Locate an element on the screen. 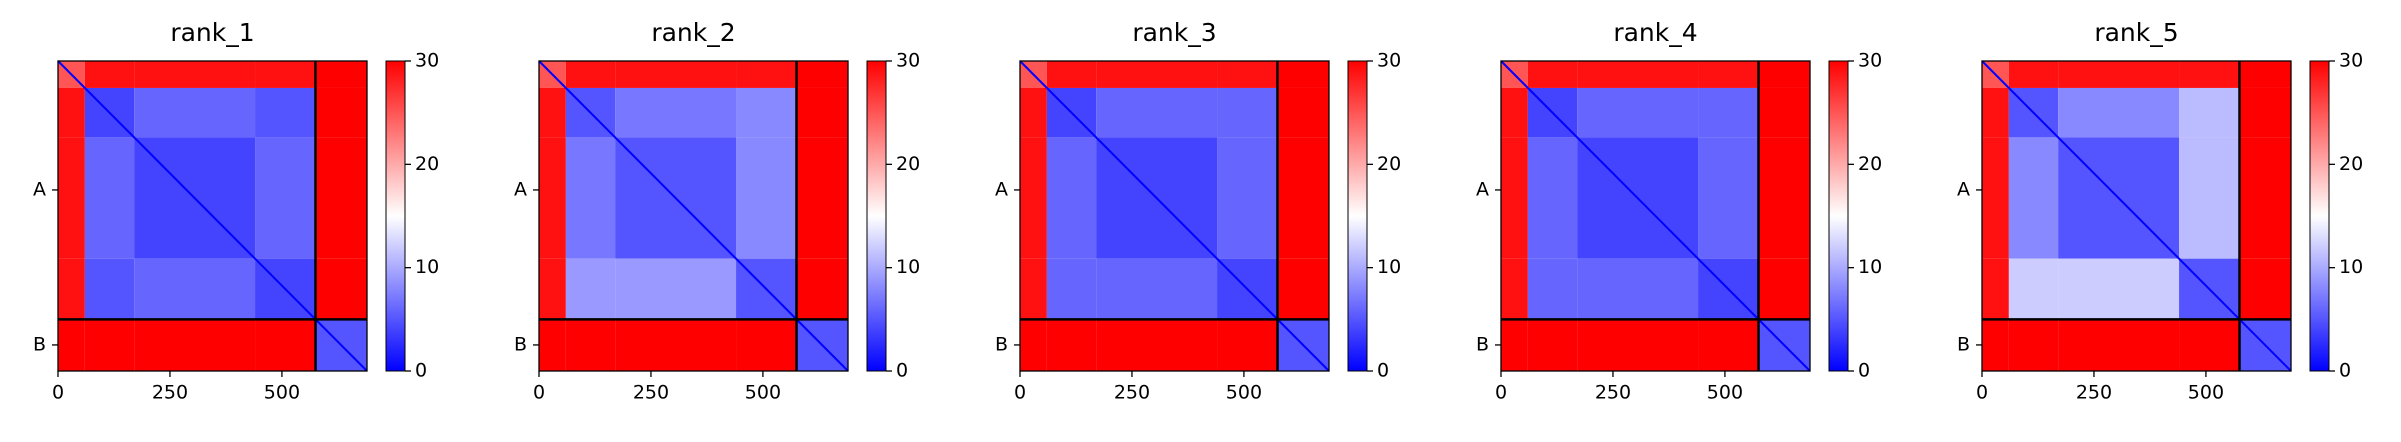 This screenshot has width=2401, height=442. panel-title: rank_1 is located at coordinates (212, 32).